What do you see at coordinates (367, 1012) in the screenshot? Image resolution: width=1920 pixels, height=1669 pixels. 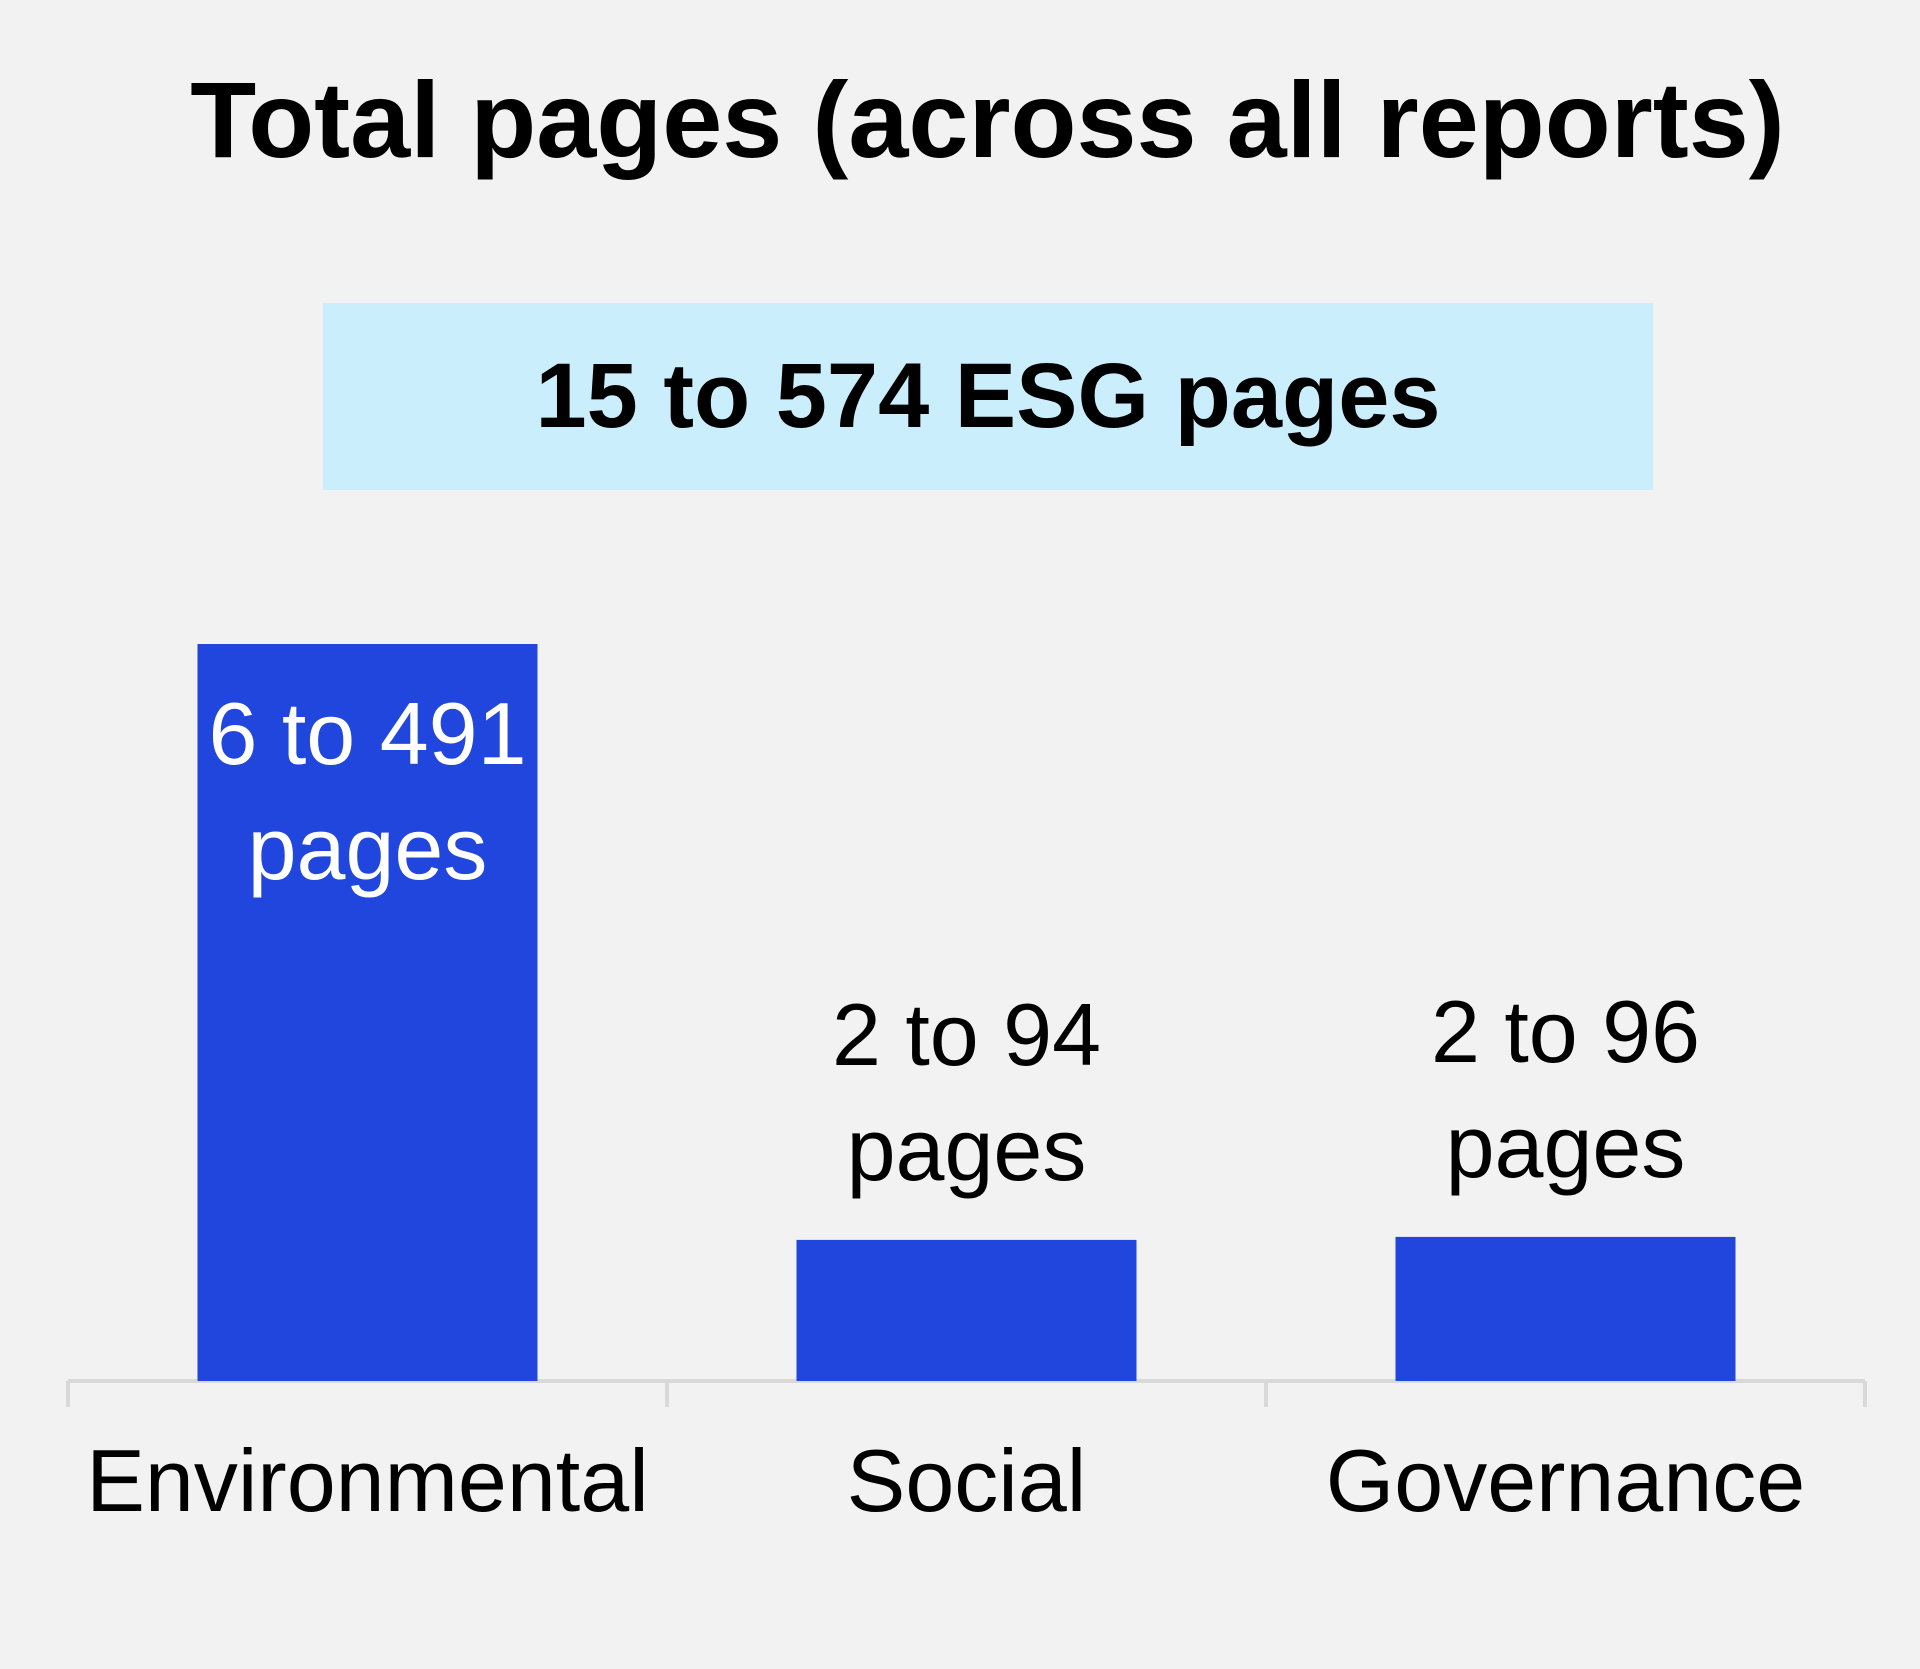 I see `bar-environmental` at bounding box center [367, 1012].